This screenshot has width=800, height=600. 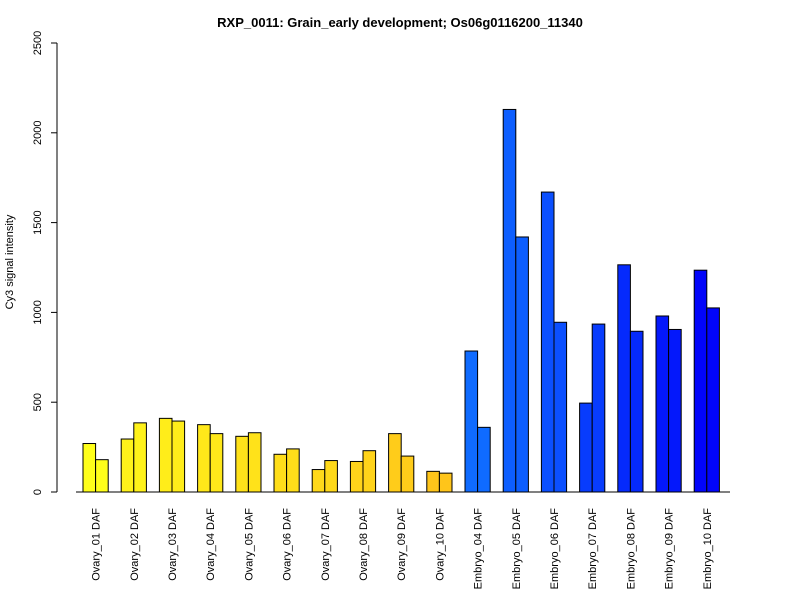 I want to click on y-axis-label: Cy3 signal intensity, so click(x=10, y=261).